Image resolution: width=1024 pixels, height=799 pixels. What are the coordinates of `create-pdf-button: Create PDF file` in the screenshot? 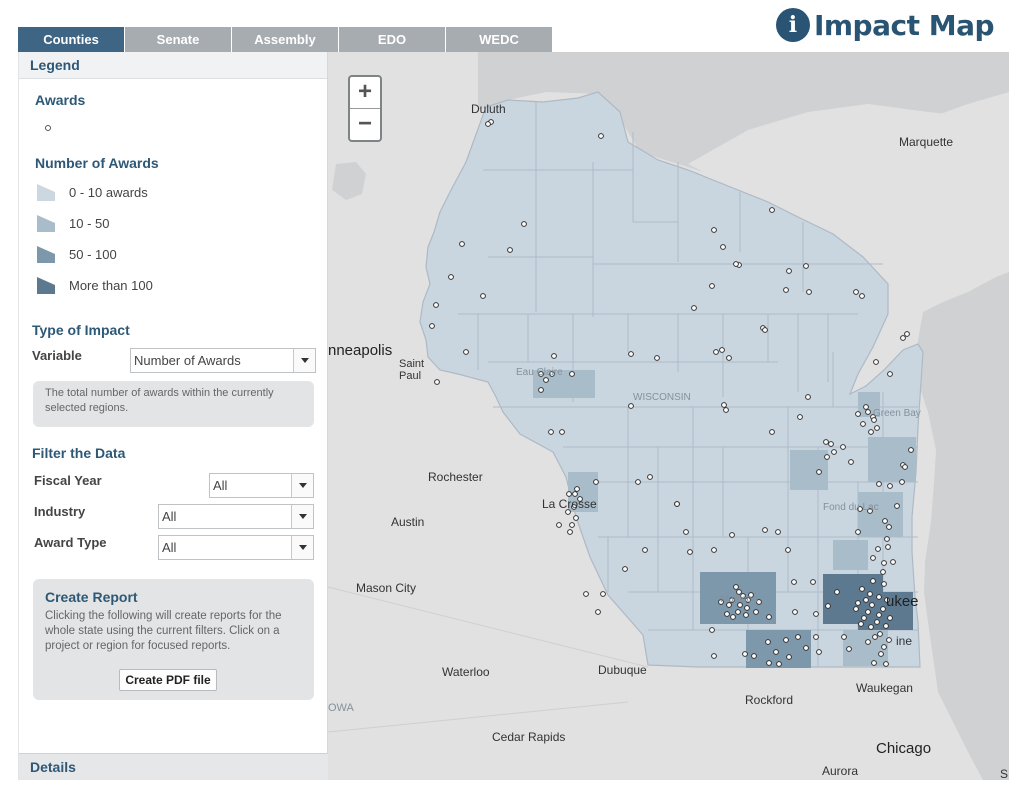 It's located at (168, 680).